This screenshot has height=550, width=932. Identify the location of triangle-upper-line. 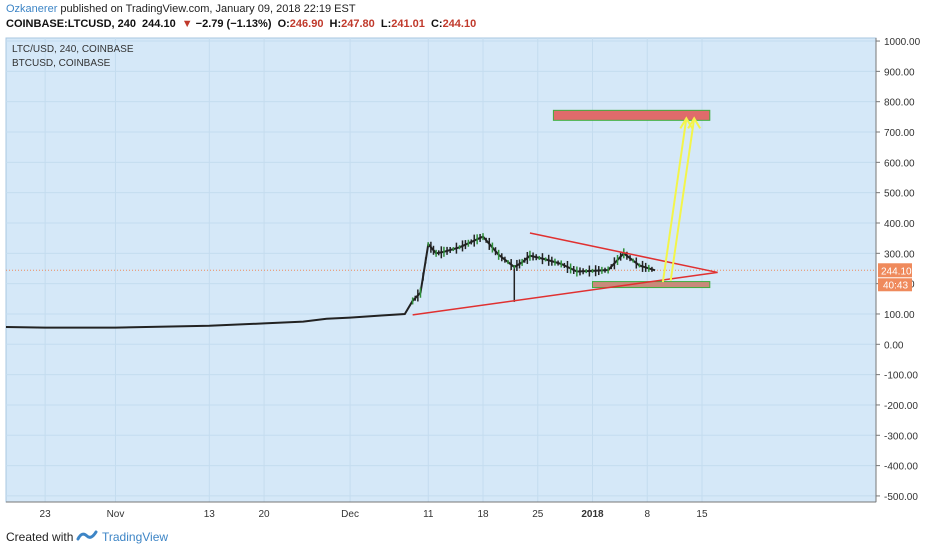
(623, 253).